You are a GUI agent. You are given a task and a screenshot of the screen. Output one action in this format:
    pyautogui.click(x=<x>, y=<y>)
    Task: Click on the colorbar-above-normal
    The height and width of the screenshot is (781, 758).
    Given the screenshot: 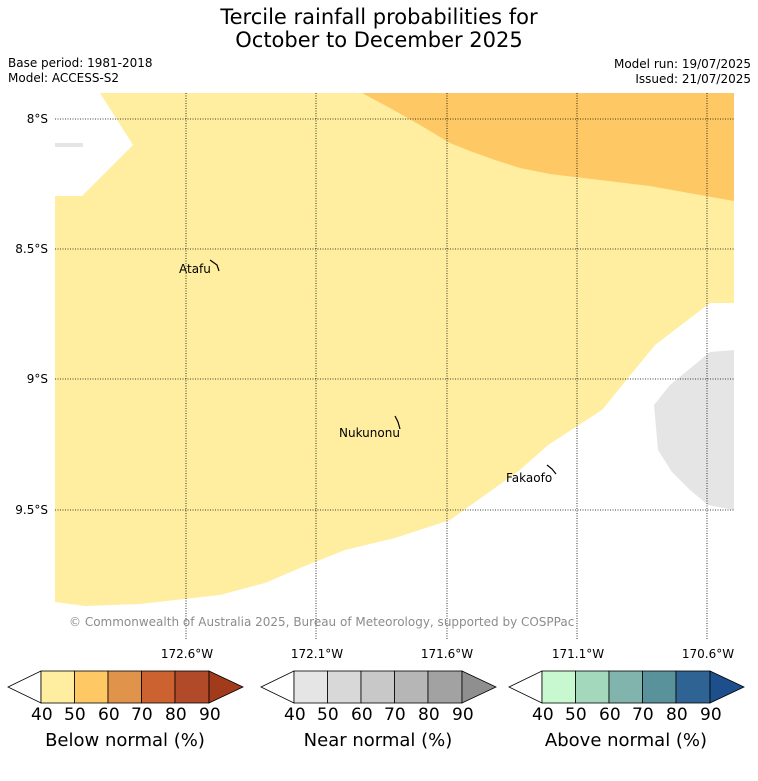 What is the action you would take?
    pyautogui.click(x=626, y=687)
    